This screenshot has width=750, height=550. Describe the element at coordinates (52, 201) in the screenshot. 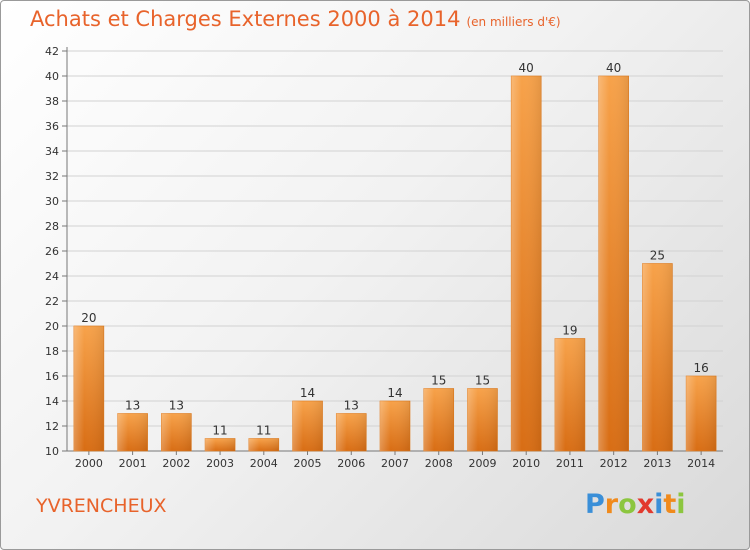

I see `y-tick-label: 30` at that location.